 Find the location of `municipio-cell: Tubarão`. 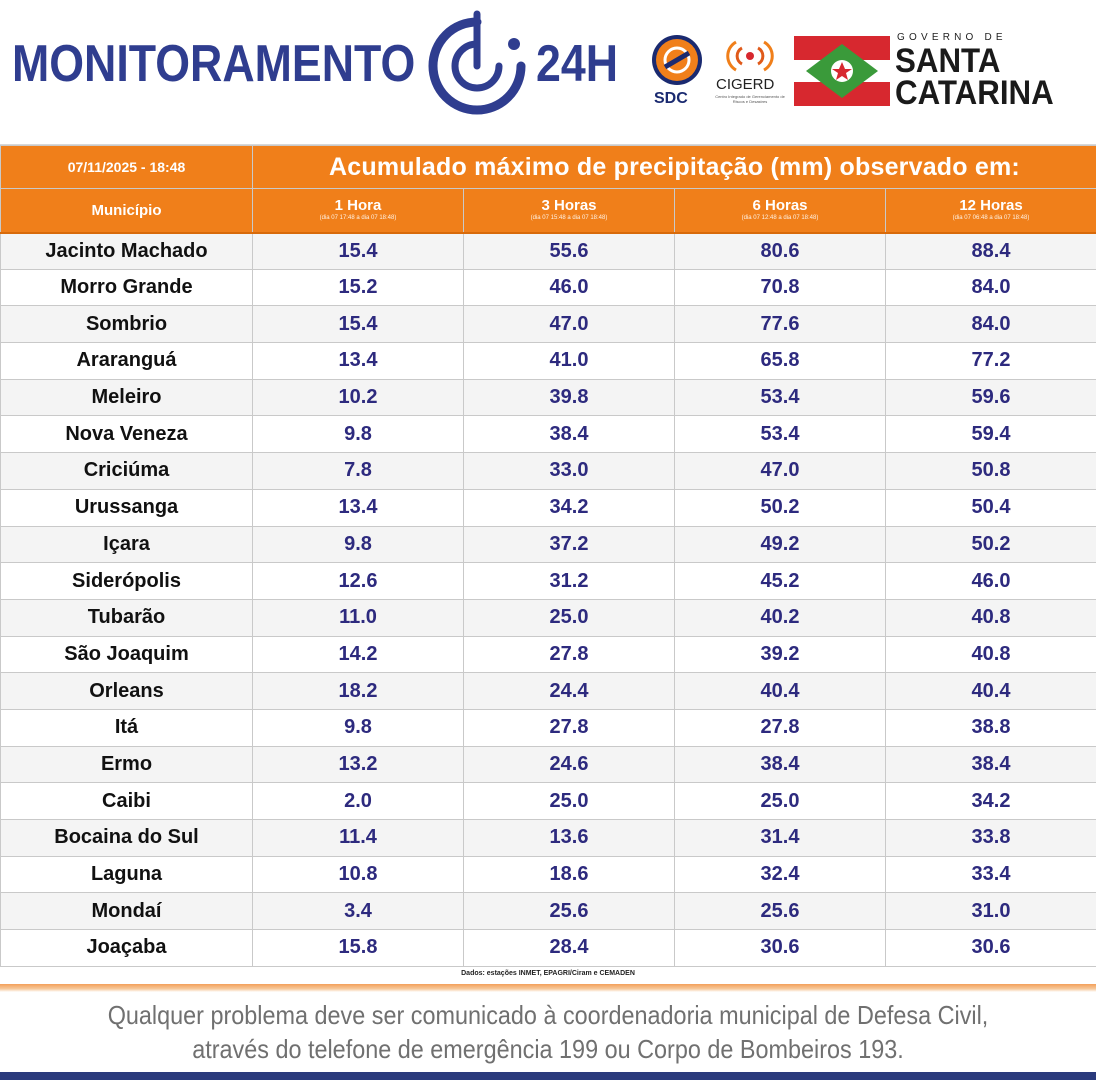

municipio-cell: Tubarão is located at coordinates (126, 617).